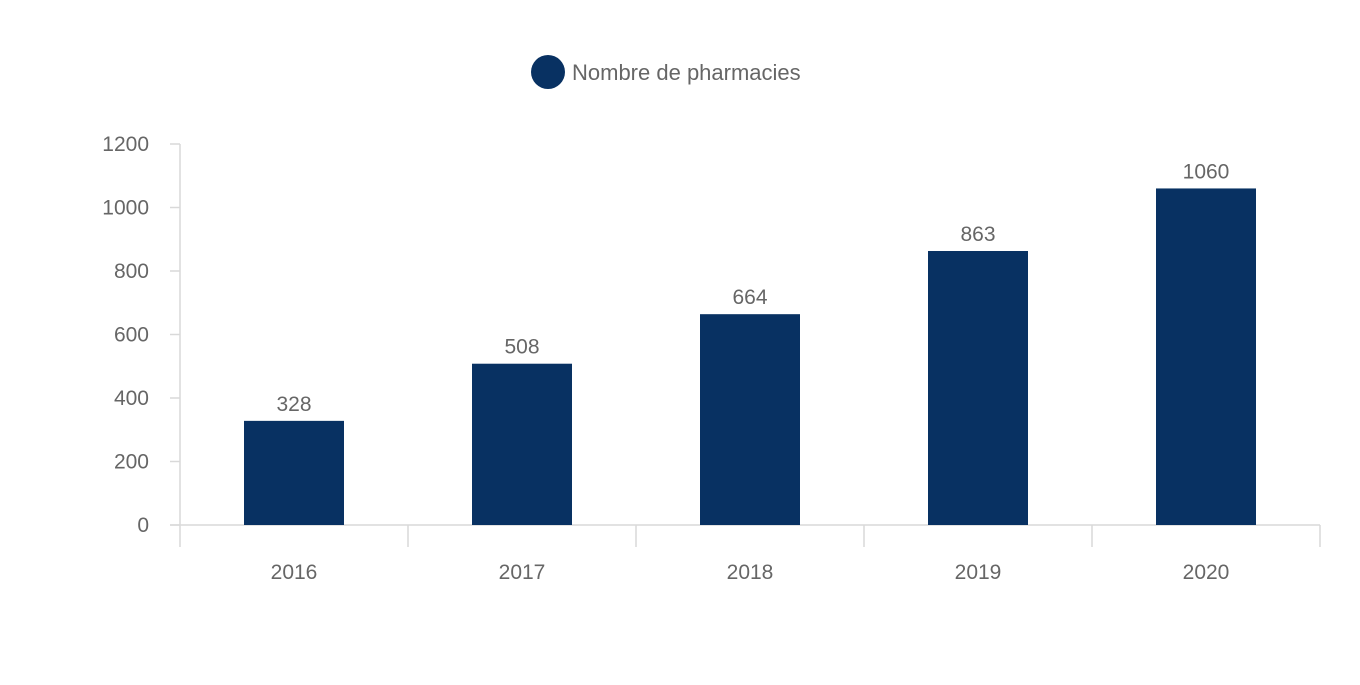  I want to click on x-tick-label: 2018, so click(750, 572).